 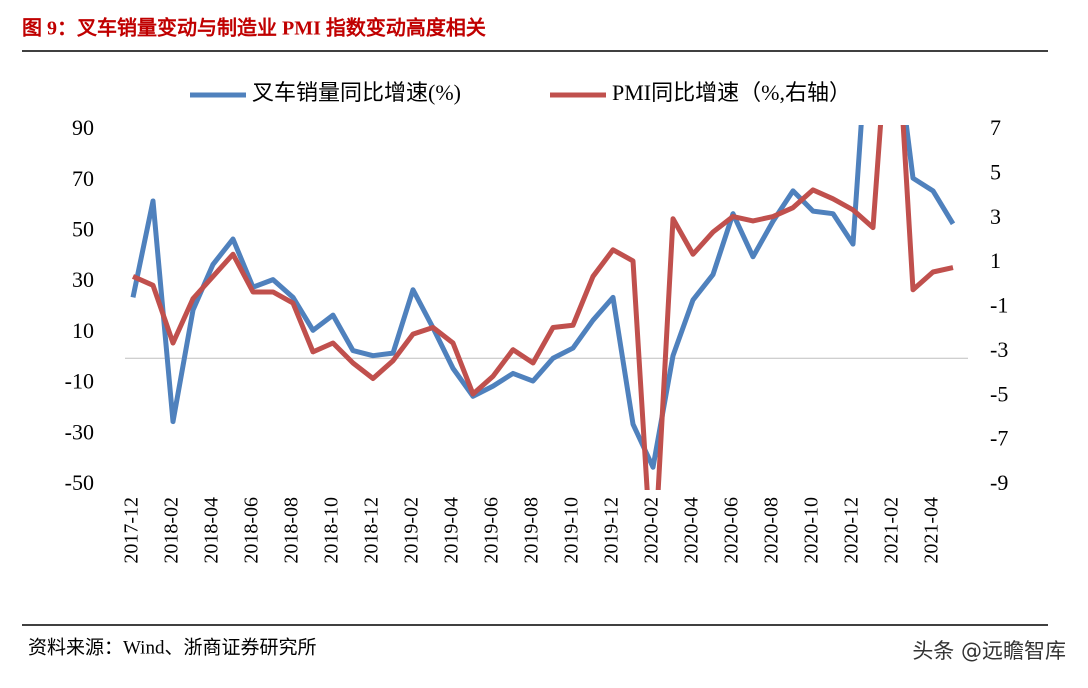 I want to click on x-tick-label: 2020-02, so click(x=652, y=530).